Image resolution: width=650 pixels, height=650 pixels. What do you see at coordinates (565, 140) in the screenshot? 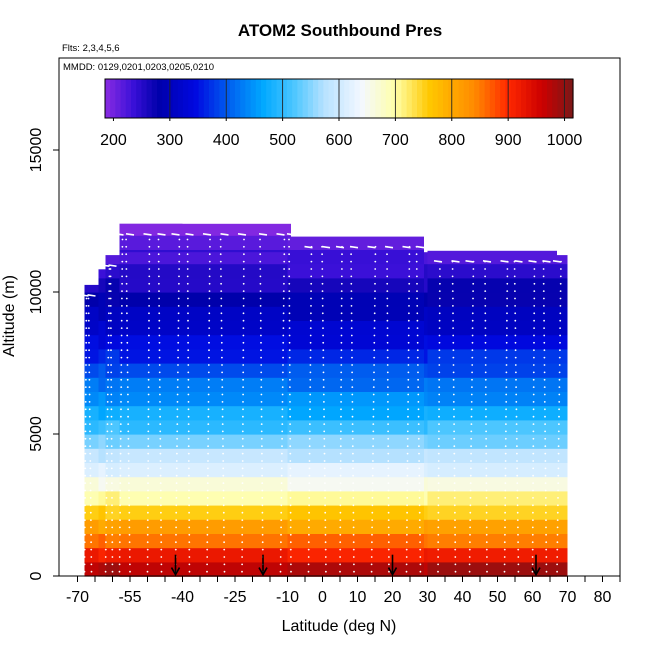
I see `colorbar-tick-label: 1000` at bounding box center [565, 140].